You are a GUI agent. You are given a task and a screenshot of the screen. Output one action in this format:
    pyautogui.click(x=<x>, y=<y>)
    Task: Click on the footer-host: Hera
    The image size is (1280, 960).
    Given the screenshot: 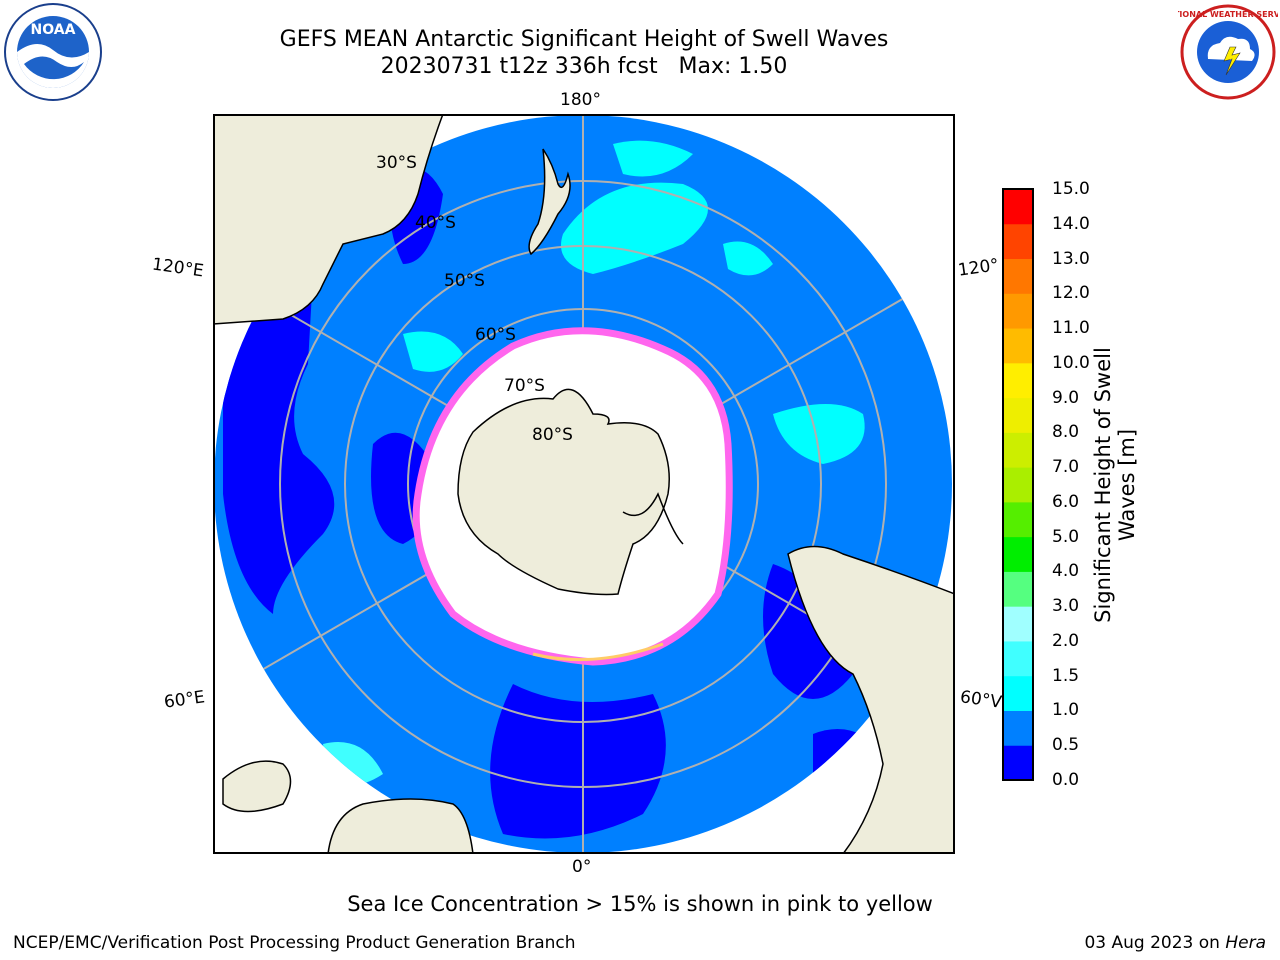 What is the action you would take?
    pyautogui.click(x=1245, y=943)
    